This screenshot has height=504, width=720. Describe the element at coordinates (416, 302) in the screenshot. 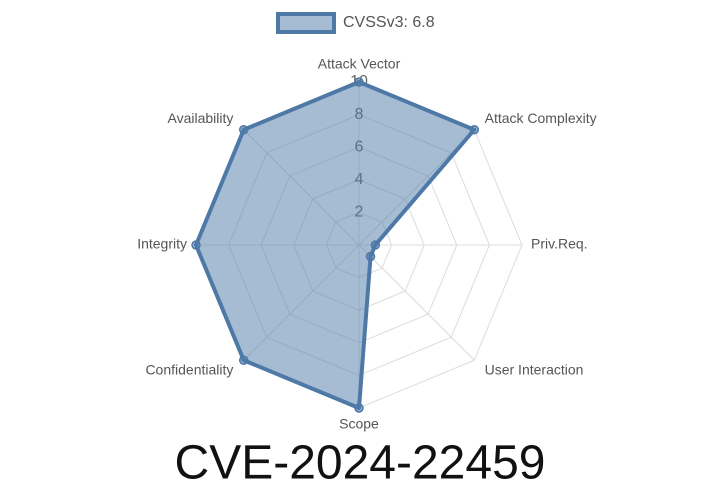

I see `axis-spoke` at that location.